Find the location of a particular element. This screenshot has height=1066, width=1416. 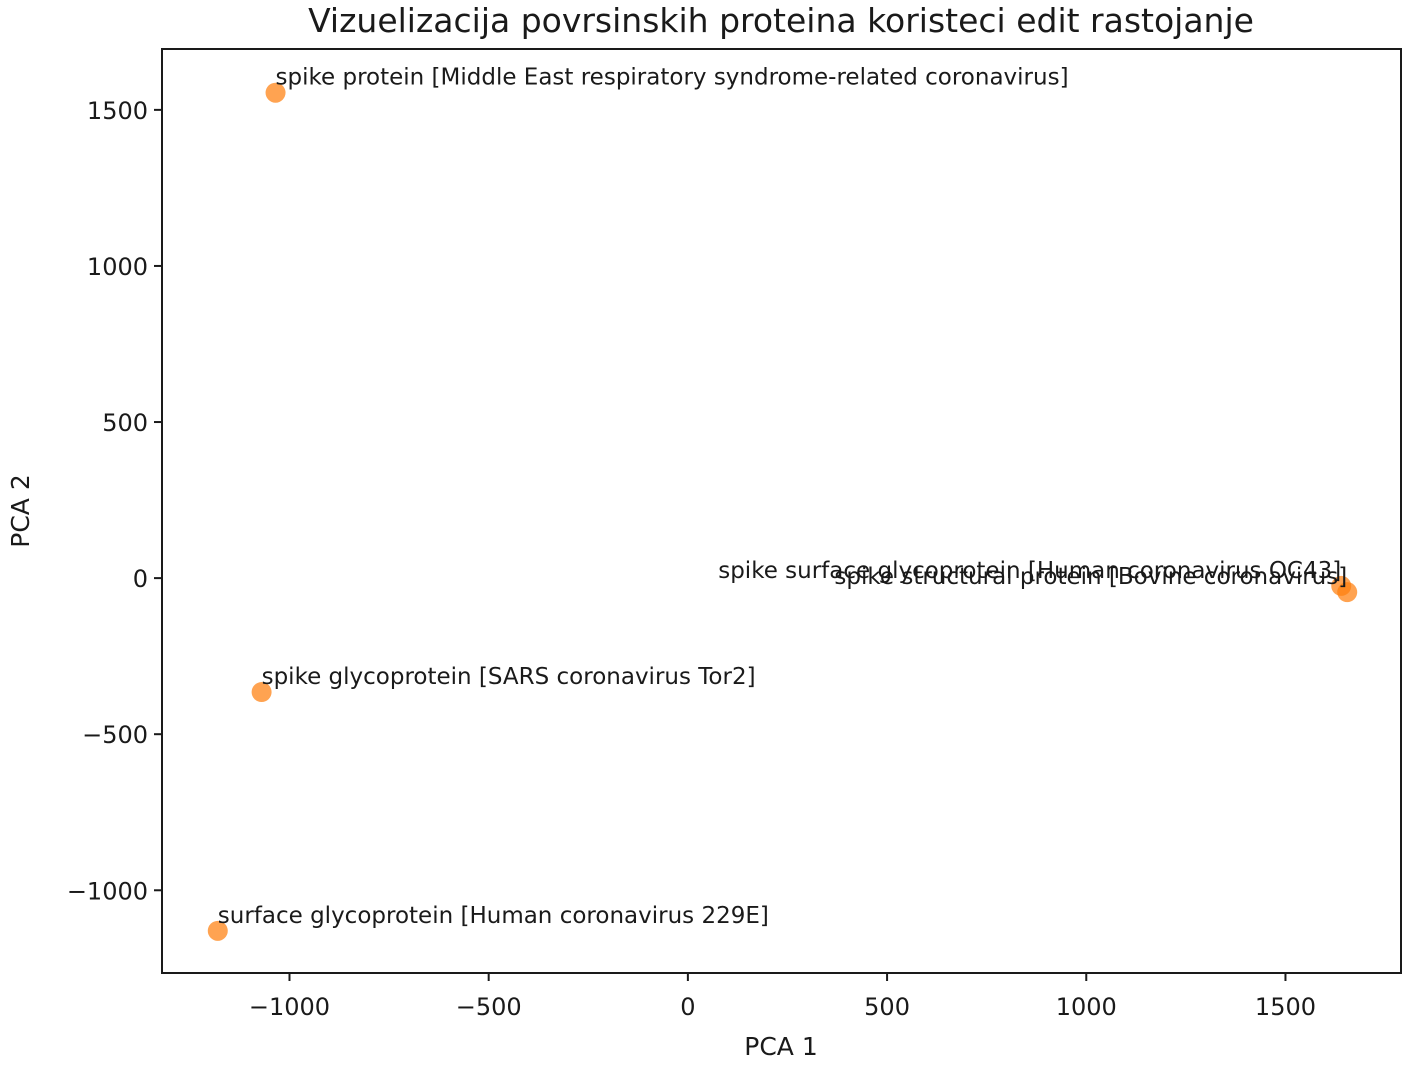

y-axis-ticks: −1000 −500 0 500 1000 1500 is located at coordinates (114, 501).